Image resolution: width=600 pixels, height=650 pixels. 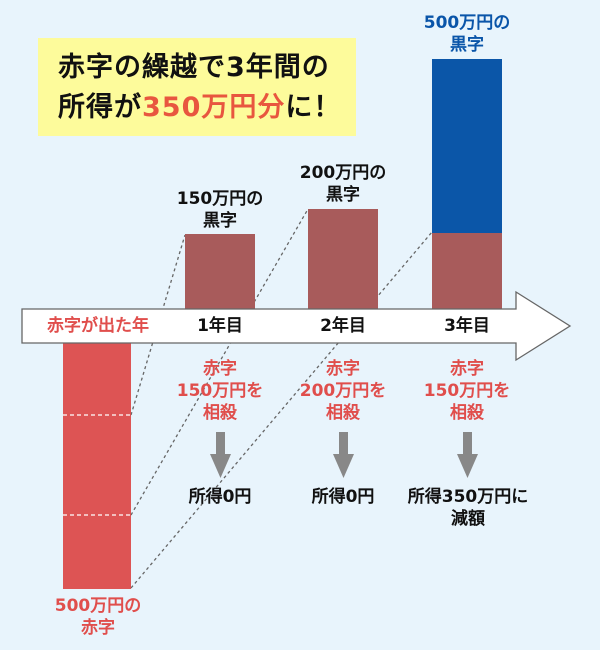 I want to click on year2-offset-label: 赤字 200万円を 相殺, so click(x=343, y=391).